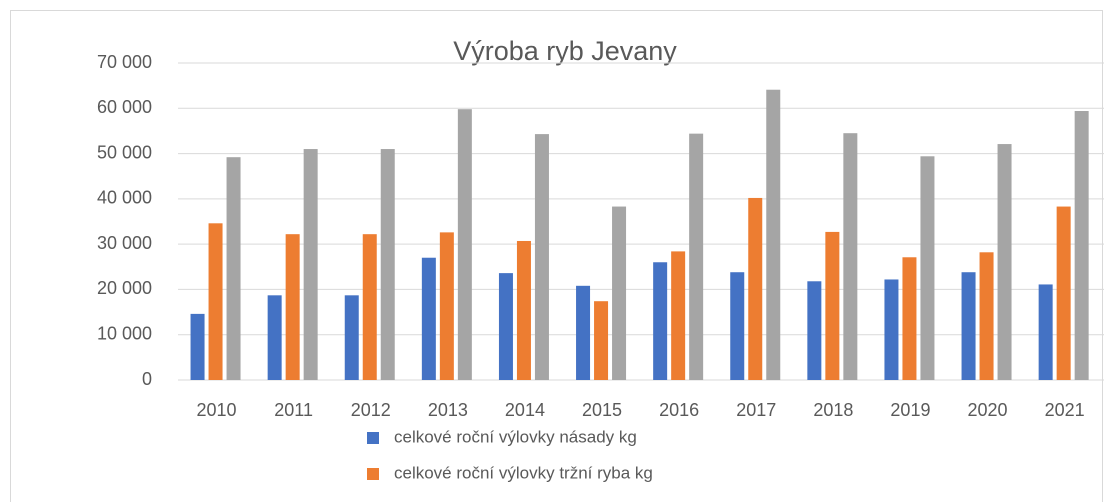 This screenshot has width=1104, height=502. What do you see at coordinates (988, 410) in the screenshot?
I see `x-tick-label: 2020` at bounding box center [988, 410].